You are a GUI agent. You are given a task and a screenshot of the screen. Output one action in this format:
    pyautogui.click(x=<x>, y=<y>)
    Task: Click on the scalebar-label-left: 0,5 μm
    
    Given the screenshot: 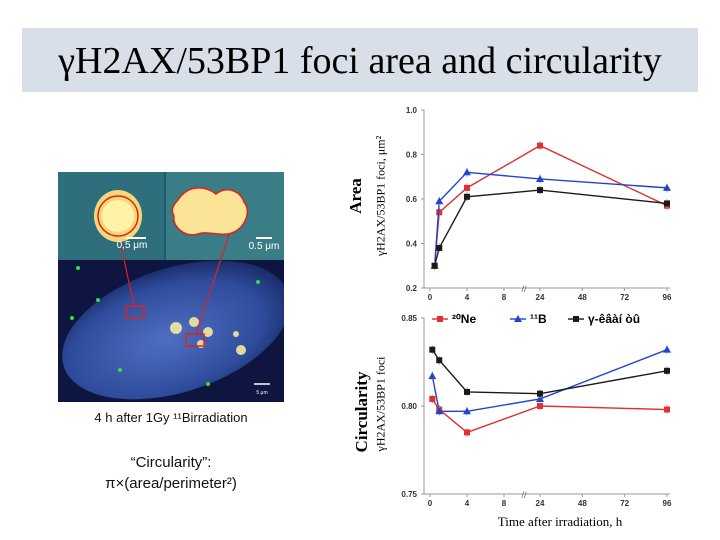 What is the action you would take?
    pyautogui.click(x=132, y=245)
    